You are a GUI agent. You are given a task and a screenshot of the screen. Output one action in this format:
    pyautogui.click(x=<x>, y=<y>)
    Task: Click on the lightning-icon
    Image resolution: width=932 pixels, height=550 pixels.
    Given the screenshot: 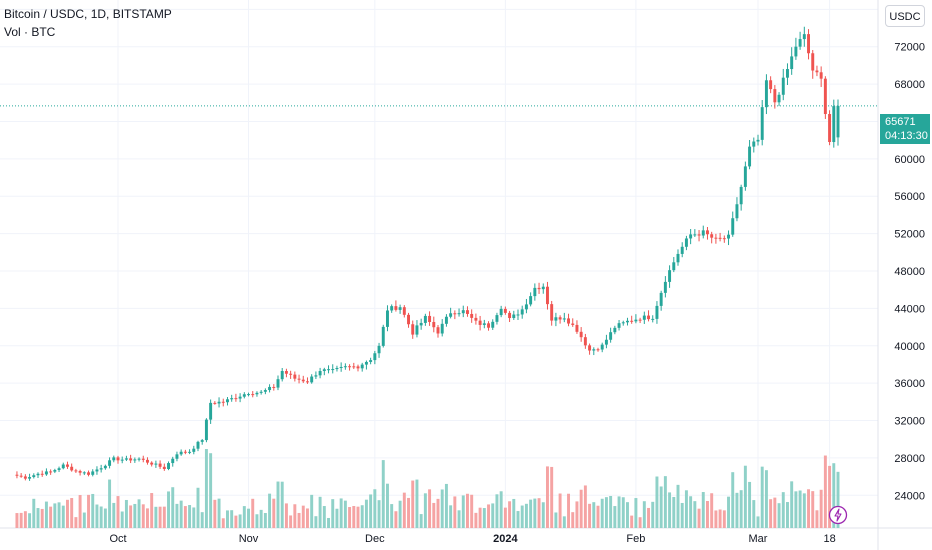 What is the action you would take?
    pyautogui.click(x=838, y=515)
    